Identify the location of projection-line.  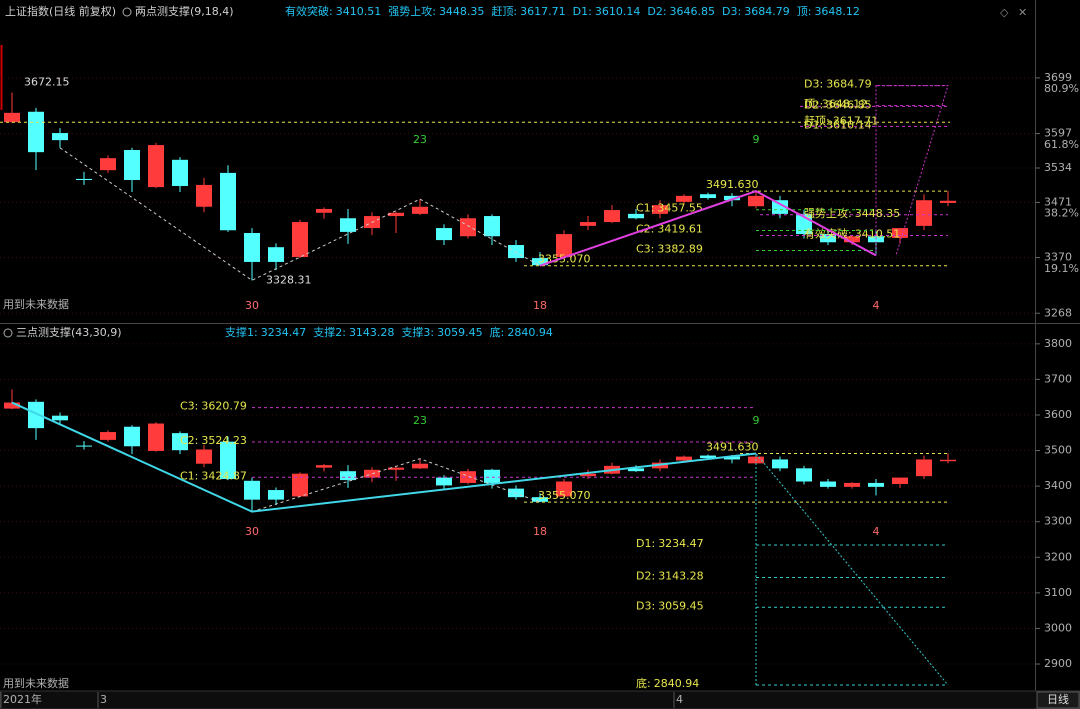
(852, 569).